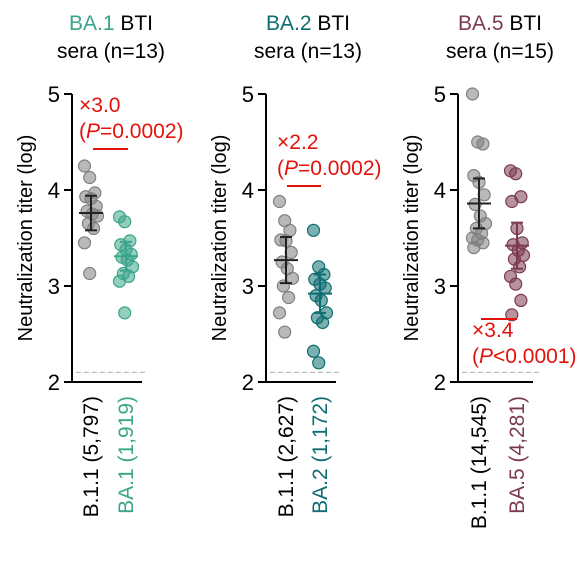 Image resolution: width=588 pixels, height=563 pixels. What do you see at coordinates (479, 462) in the screenshot?
I see `x-category-label: B.1.1 (14,545)` at bounding box center [479, 462].